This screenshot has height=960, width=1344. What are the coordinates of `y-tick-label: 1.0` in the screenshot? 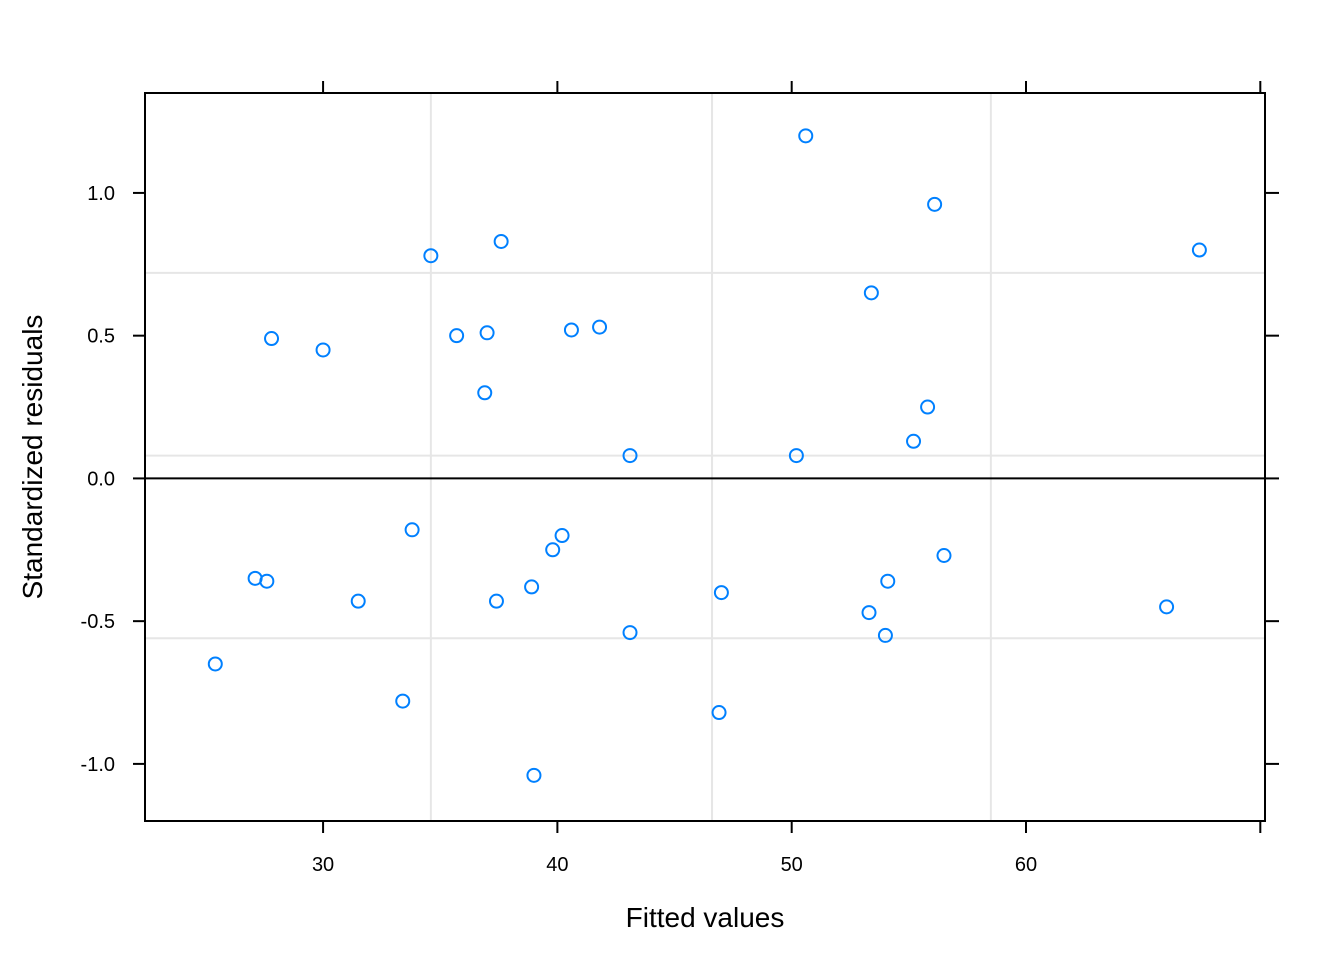 It's located at (101, 194).